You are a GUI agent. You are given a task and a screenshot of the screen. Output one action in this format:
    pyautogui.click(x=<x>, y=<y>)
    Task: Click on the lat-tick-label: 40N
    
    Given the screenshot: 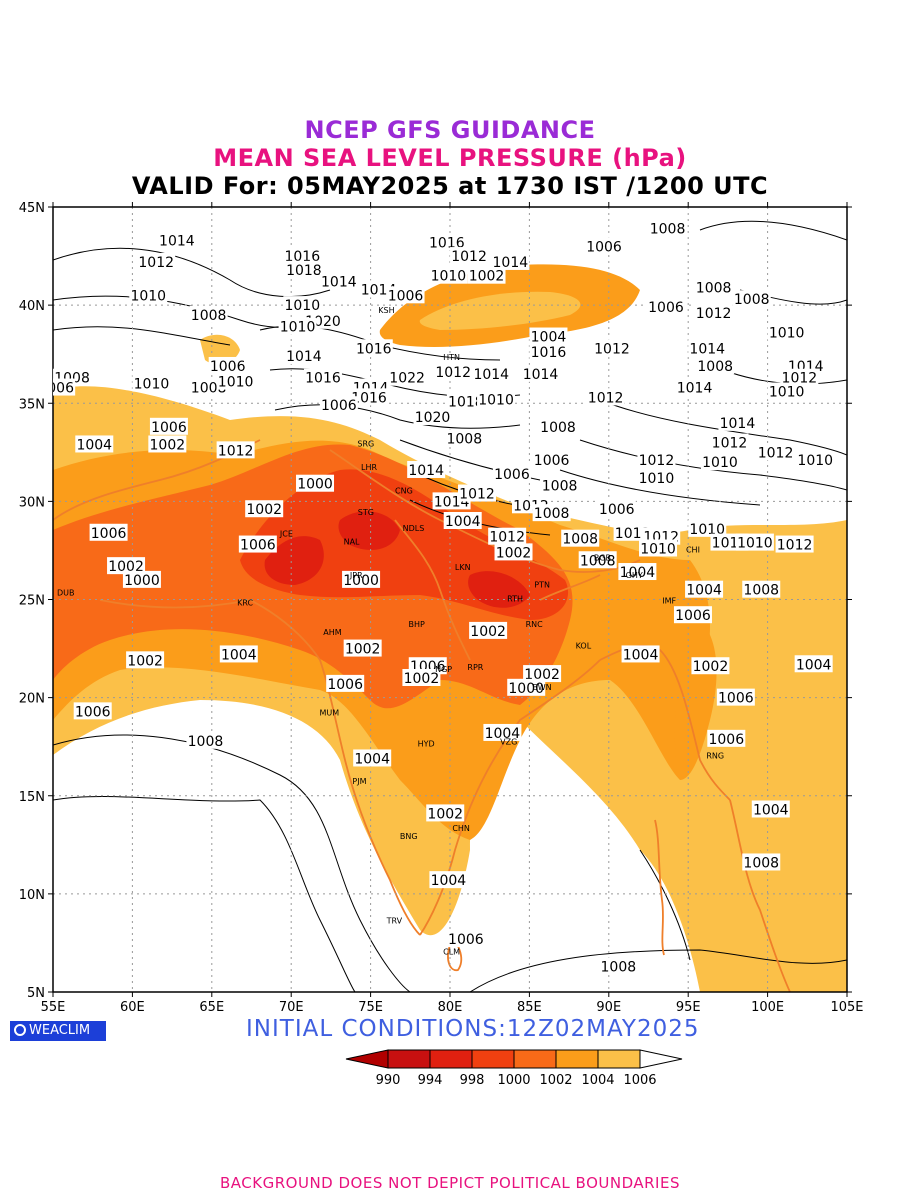 What is the action you would take?
    pyautogui.click(x=32, y=306)
    